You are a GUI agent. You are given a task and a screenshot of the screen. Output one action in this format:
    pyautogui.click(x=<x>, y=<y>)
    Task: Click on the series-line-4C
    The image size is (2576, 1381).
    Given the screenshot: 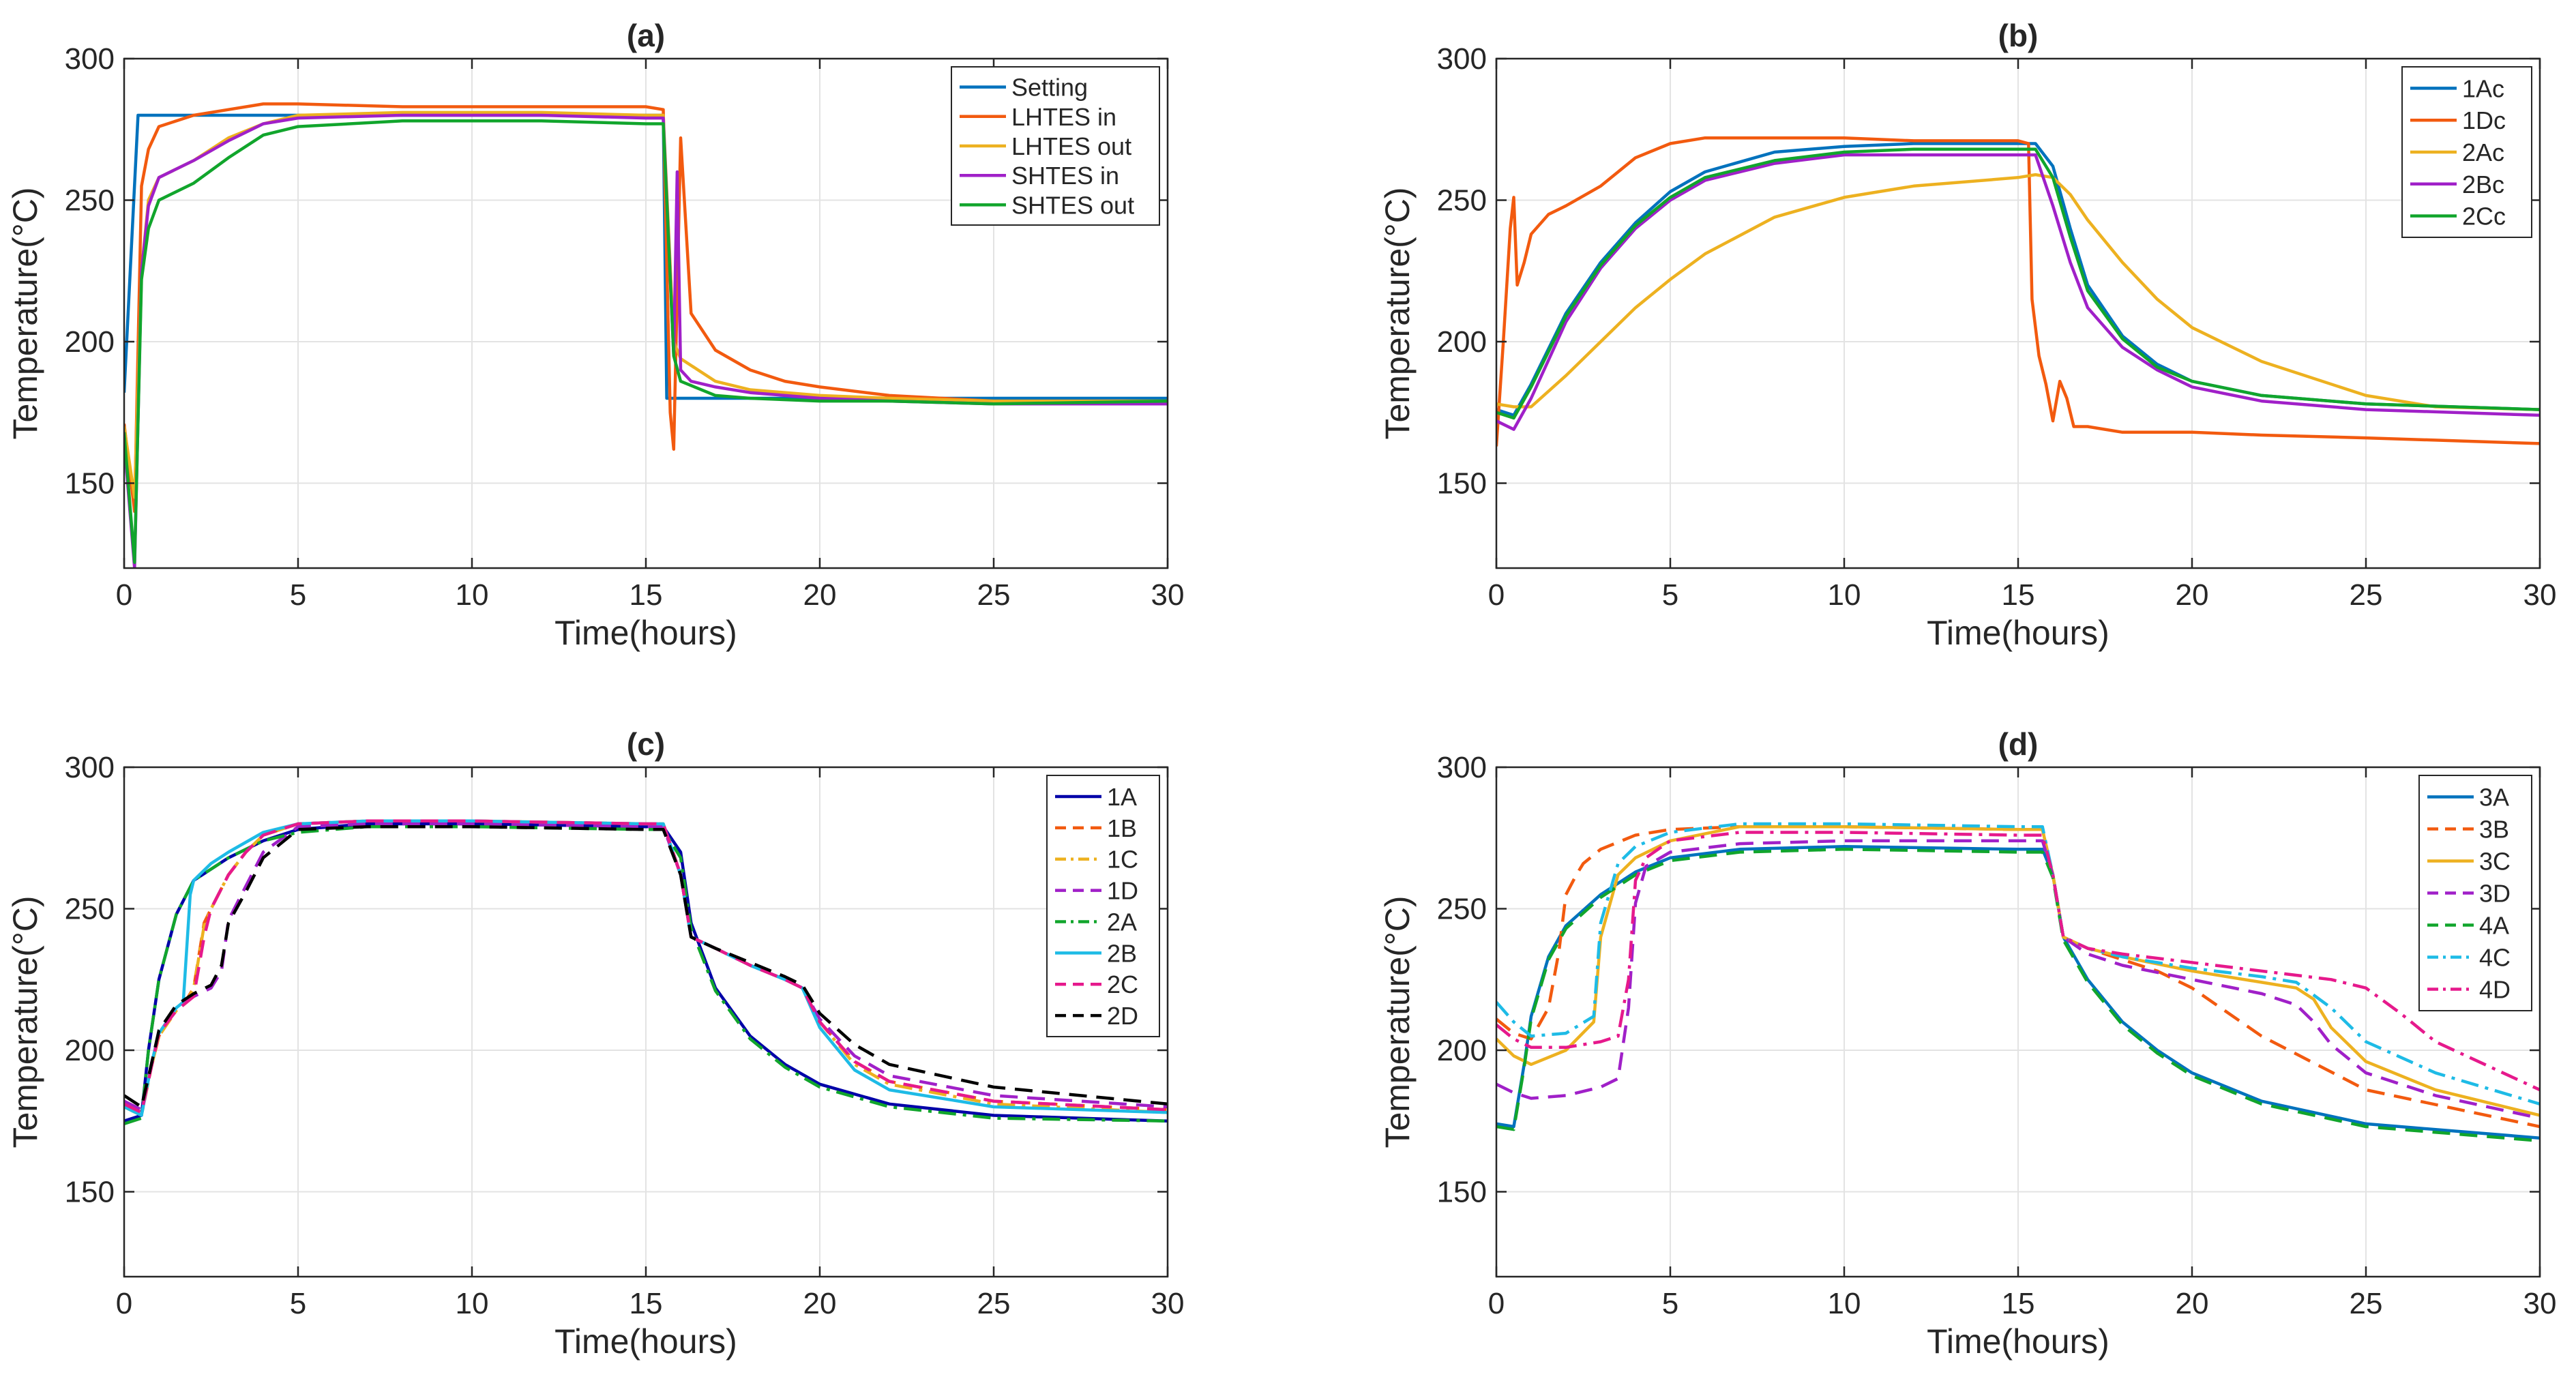 What is the action you would take?
    pyautogui.click(x=2018, y=963)
    